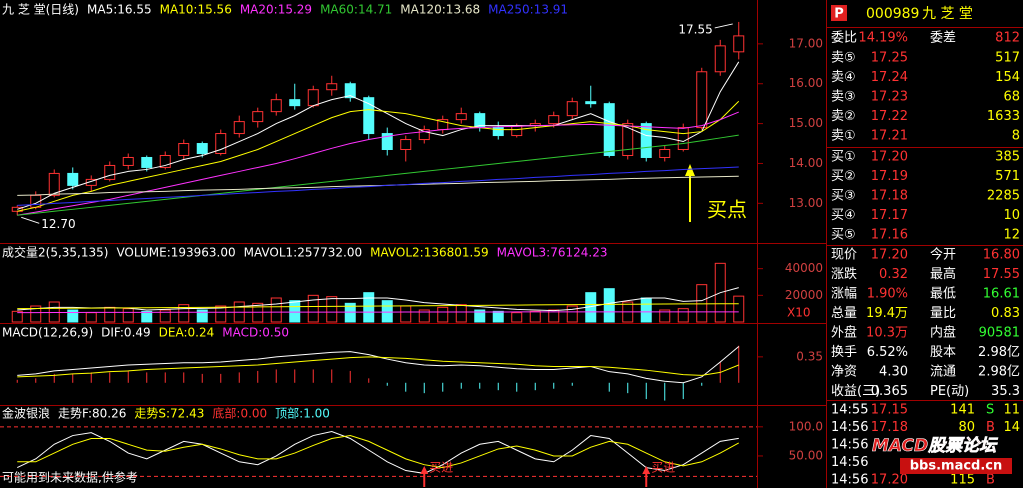 The height and width of the screenshot is (488, 1023). I want to click on quote-text: 卖④, so click(843, 77).